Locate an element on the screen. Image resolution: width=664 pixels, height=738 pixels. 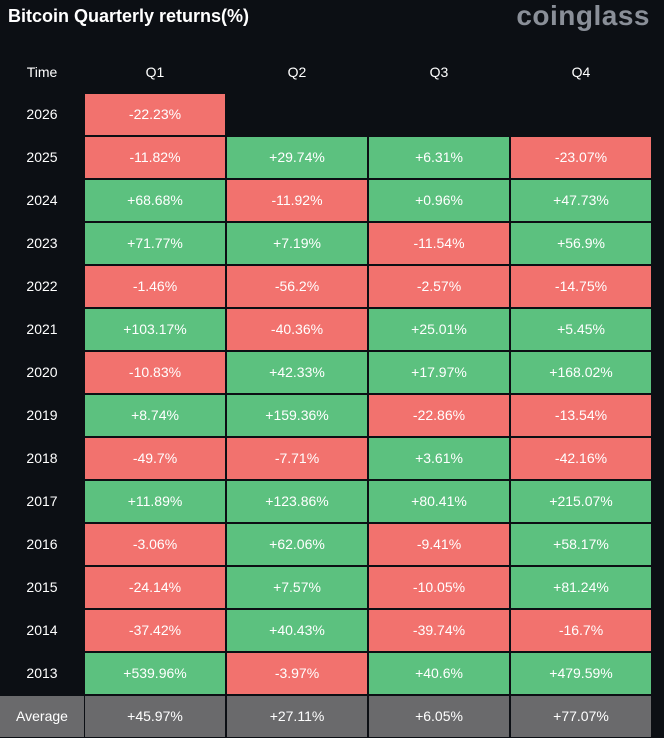
return-cell: +27.11% is located at coordinates (297, 716).